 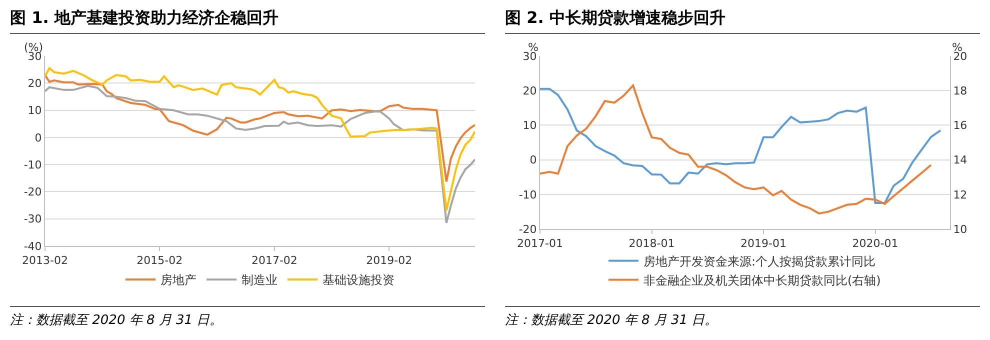 I want to click on legend-label: 非金融企业及机关团体中长期贷款同比(右轴), so click(x=762, y=280).